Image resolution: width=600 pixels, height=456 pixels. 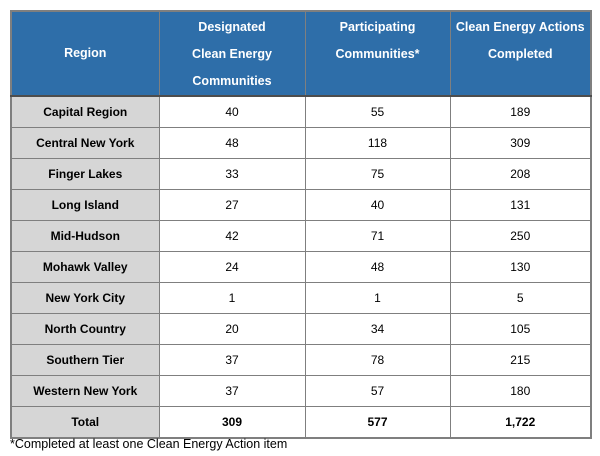 What do you see at coordinates (85, 143) in the screenshot?
I see `region-cell: Central New York` at bounding box center [85, 143].